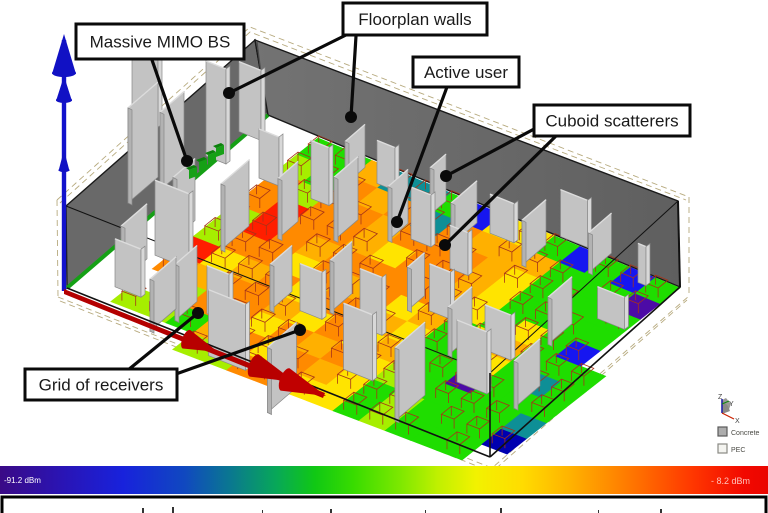 The width and height of the screenshot is (768, 513). What do you see at coordinates (466, 72) in the screenshot?
I see `svg-text: Active user` at bounding box center [466, 72].